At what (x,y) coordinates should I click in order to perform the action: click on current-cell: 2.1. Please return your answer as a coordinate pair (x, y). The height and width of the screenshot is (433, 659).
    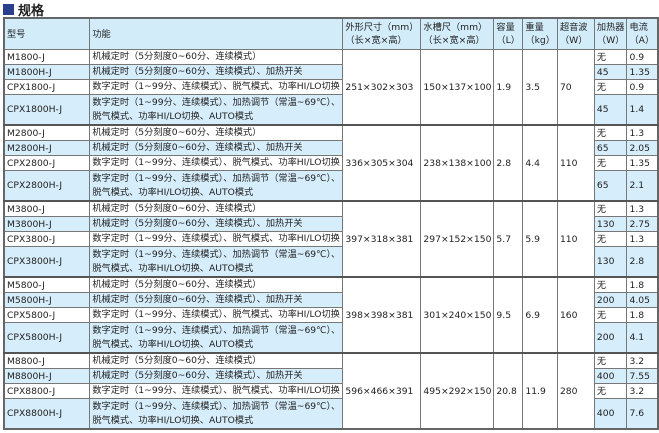
    Looking at the image, I should click on (642, 186).